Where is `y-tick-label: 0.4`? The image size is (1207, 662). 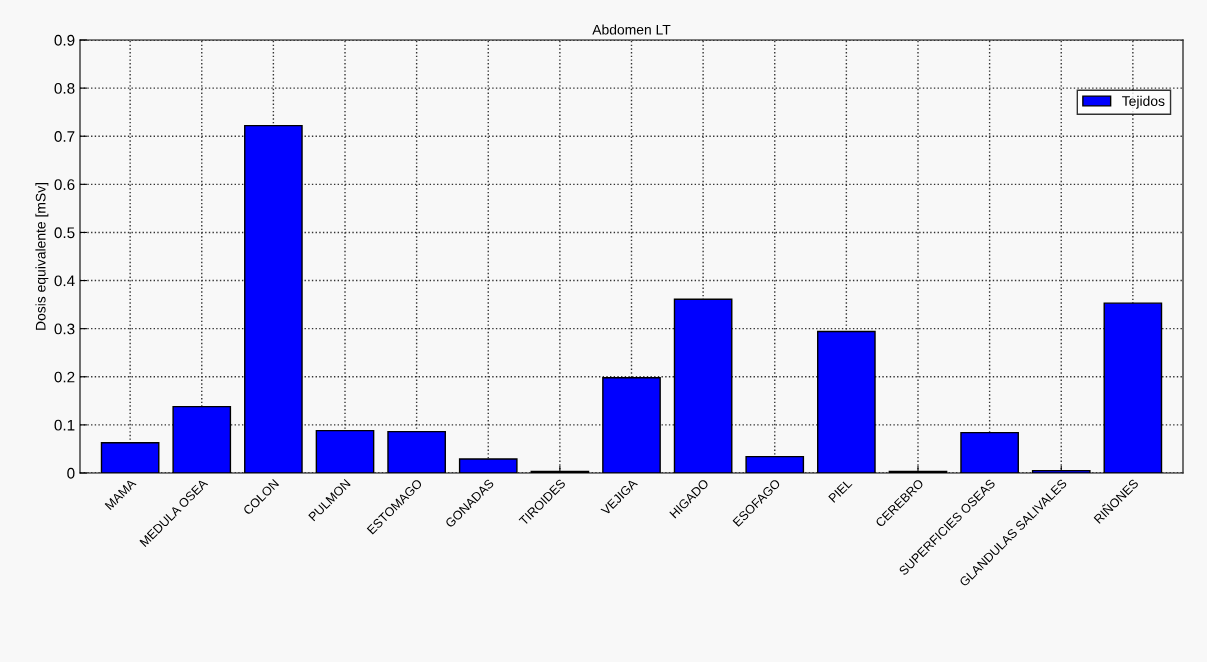
y-tick-label: 0.4 is located at coordinates (64, 281).